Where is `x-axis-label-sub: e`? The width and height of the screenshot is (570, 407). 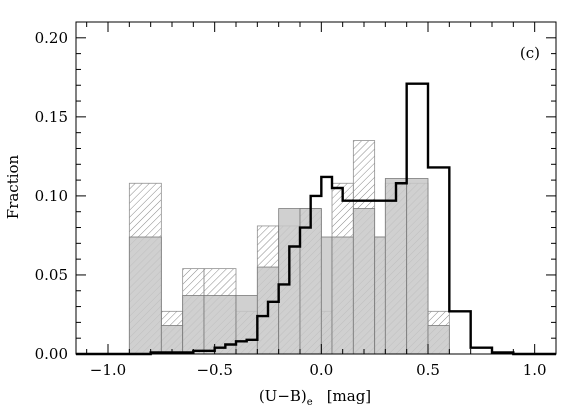 x-axis-label-sub: e is located at coordinates (310, 402).